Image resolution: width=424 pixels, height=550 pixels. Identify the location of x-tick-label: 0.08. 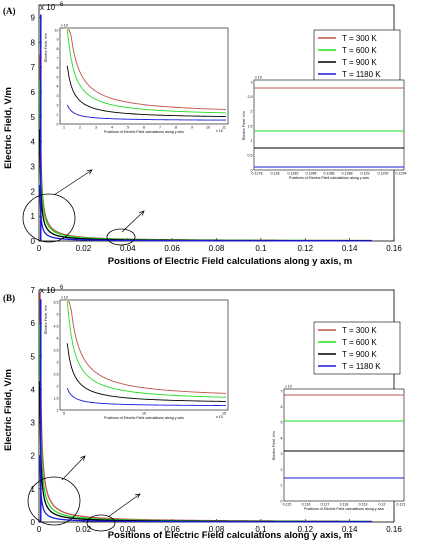
(217, 248).